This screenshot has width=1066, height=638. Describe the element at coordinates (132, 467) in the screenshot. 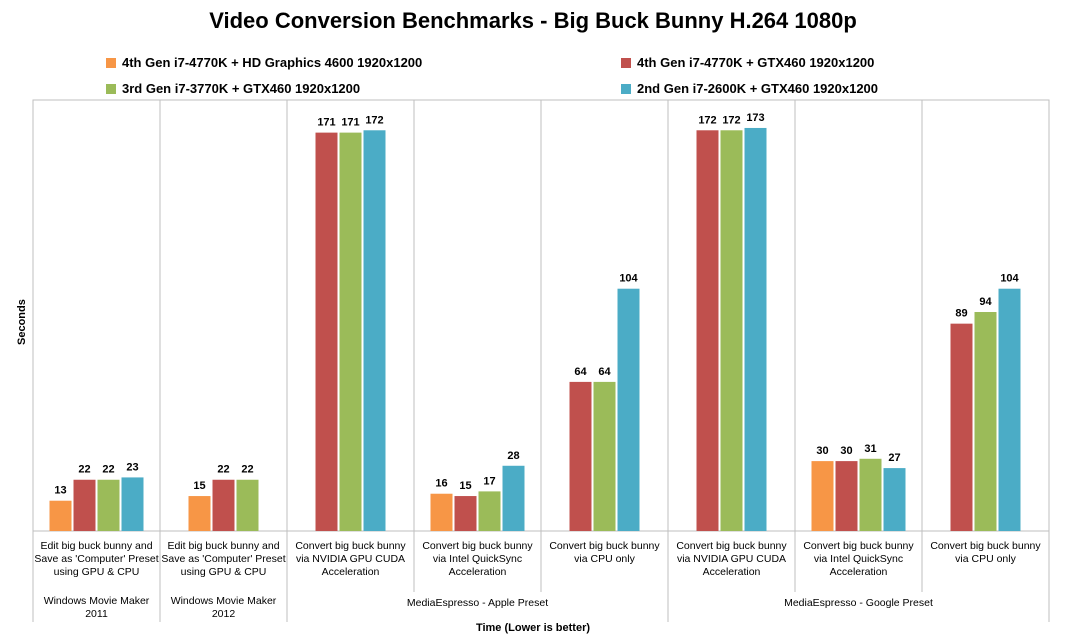

I see `data-label: 23` at that location.